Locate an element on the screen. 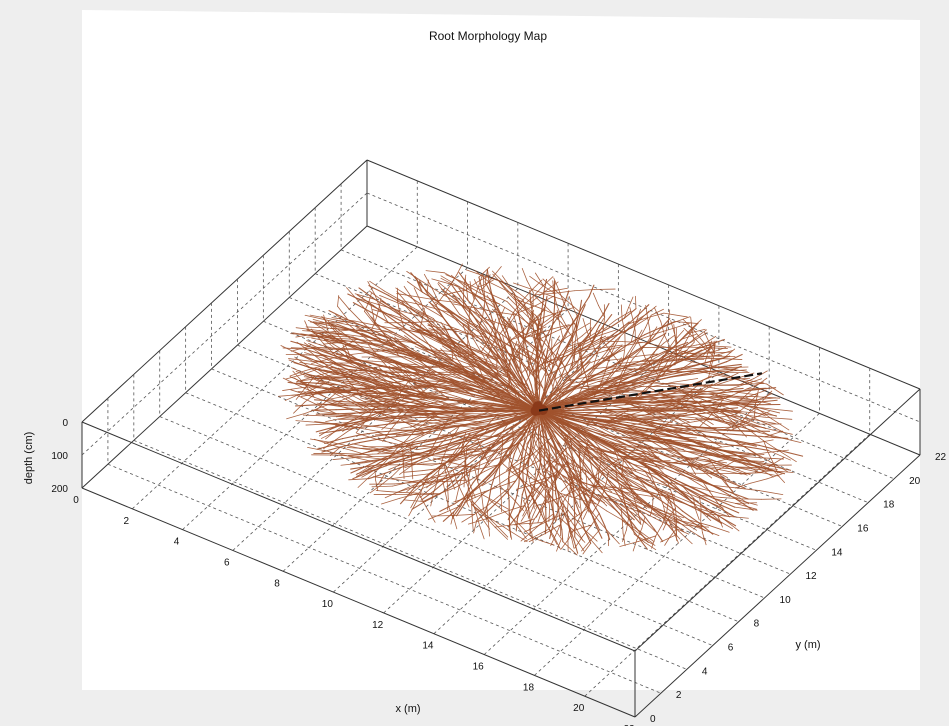 Image resolution: width=949 pixels, height=726 pixels. floor-gridline-x is located at coordinates (677, 544).